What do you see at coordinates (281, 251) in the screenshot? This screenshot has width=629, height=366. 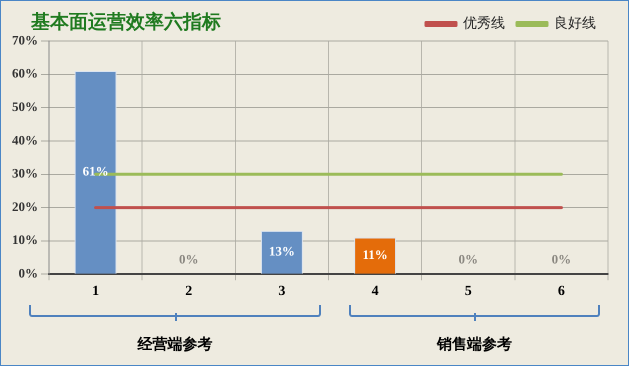 I see `data-label: 13%` at bounding box center [281, 251].